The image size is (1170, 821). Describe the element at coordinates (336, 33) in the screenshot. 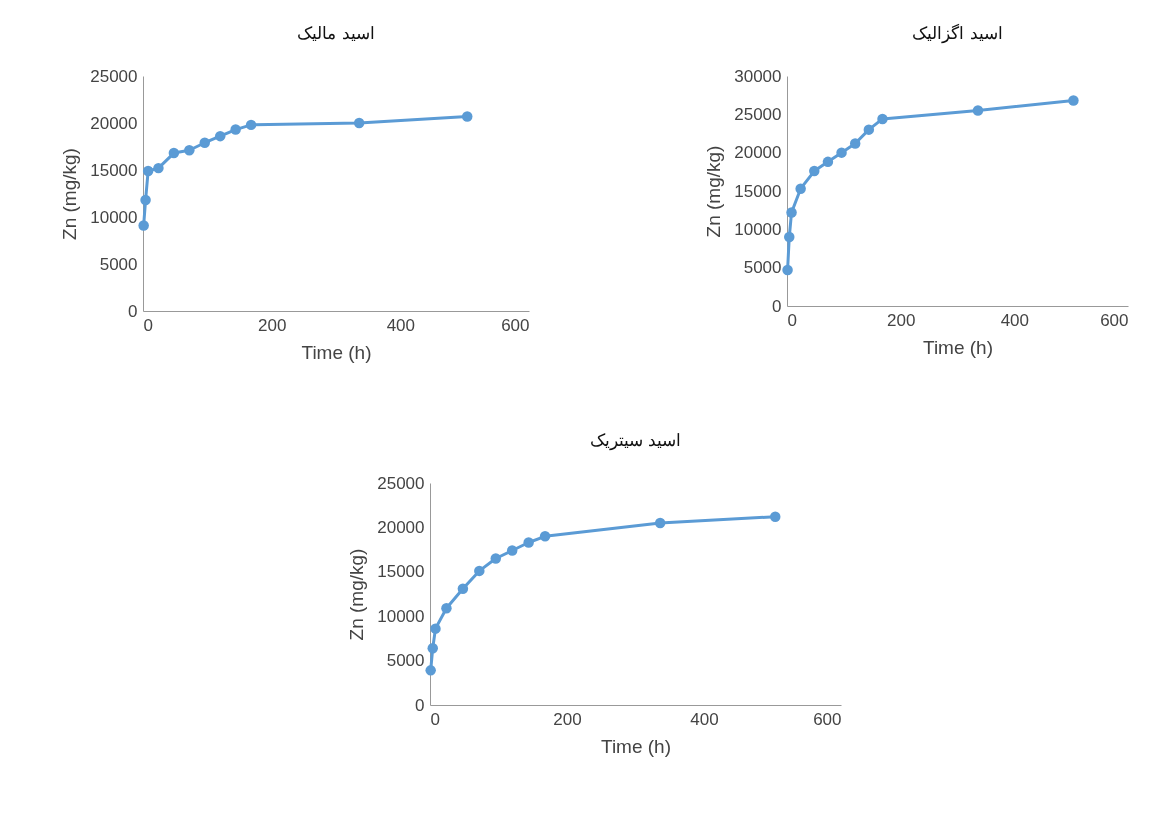

I see `chart-title: اسید مالیک` at that location.